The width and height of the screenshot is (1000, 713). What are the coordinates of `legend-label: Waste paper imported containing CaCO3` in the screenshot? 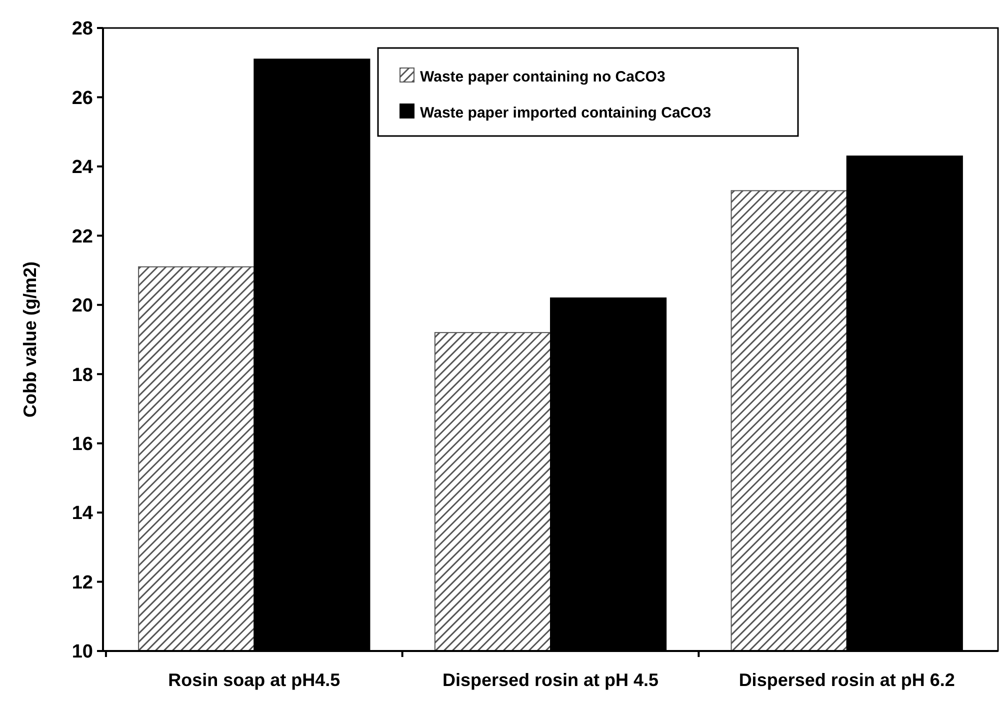 It's located at (566, 113).